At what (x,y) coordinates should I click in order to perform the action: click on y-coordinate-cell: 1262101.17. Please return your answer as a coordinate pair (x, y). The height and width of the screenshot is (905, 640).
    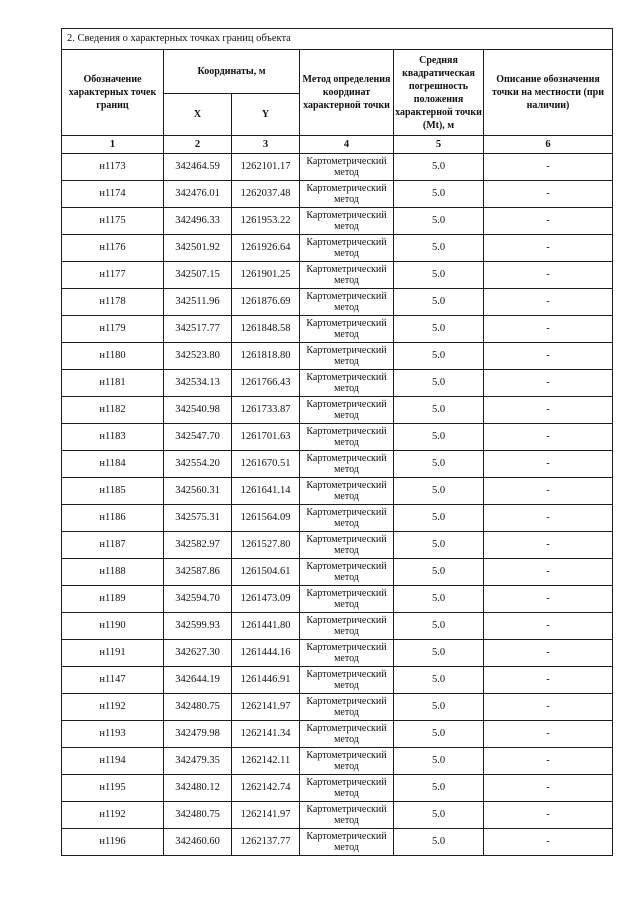
    Looking at the image, I should click on (265, 167).